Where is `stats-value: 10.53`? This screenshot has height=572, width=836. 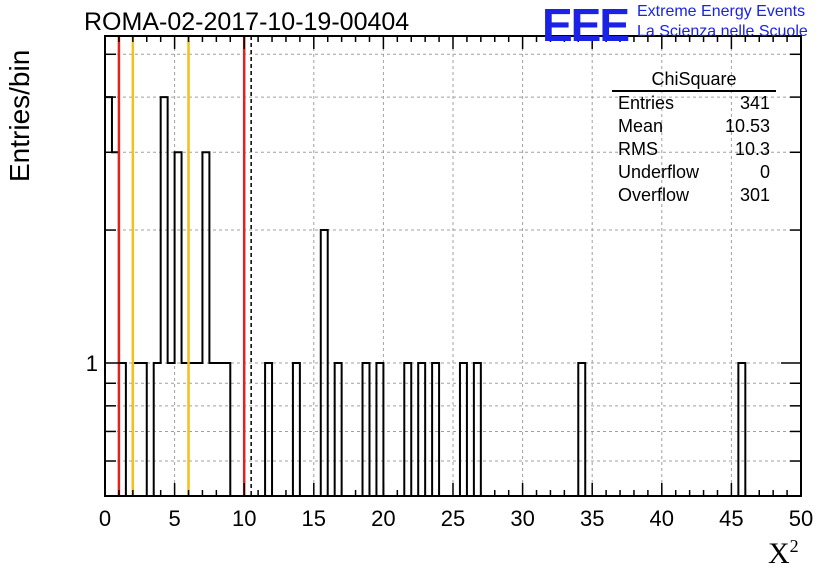
stats-value: 10.53 is located at coordinates (747, 126).